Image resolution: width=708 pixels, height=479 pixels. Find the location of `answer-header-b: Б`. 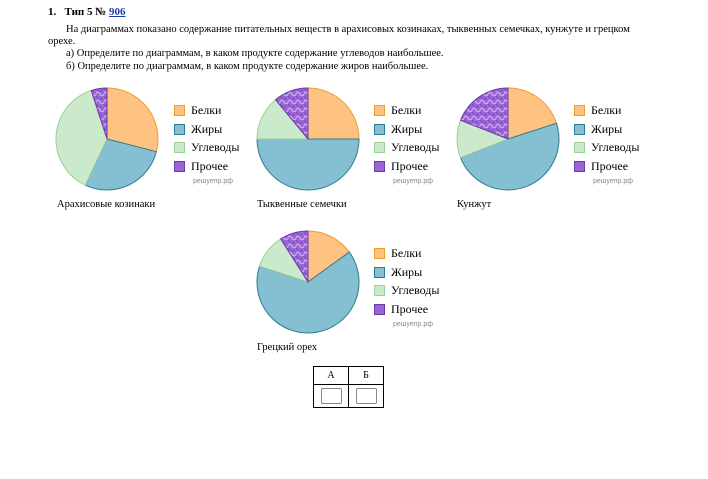

answer-header-b: Б is located at coordinates (366, 375).